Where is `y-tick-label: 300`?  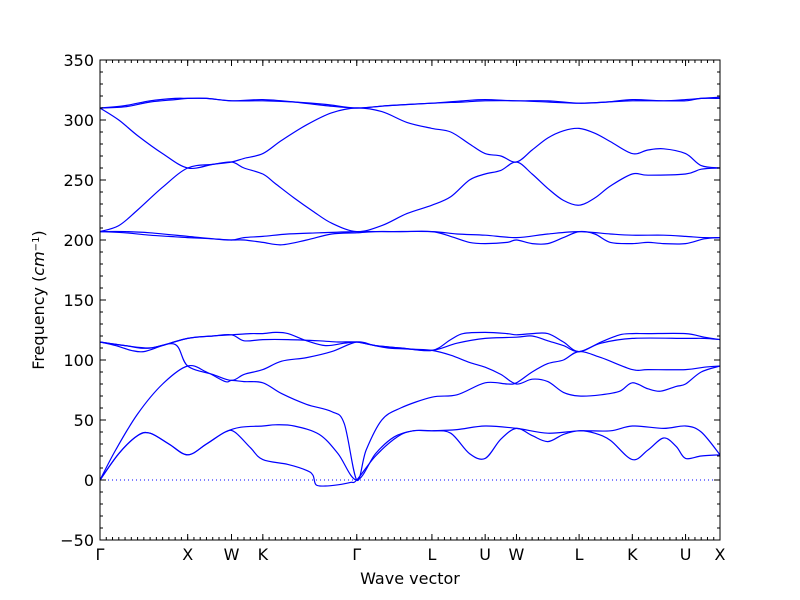 y-tick-label: 300 is located at coordinates (78, 120).